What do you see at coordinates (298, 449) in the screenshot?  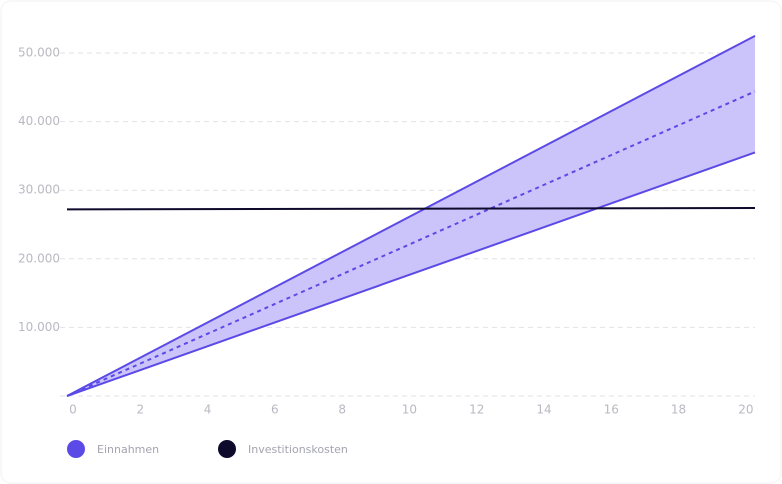 I see `legend-label: Investitionskosten` at bounding box center [298, 449].